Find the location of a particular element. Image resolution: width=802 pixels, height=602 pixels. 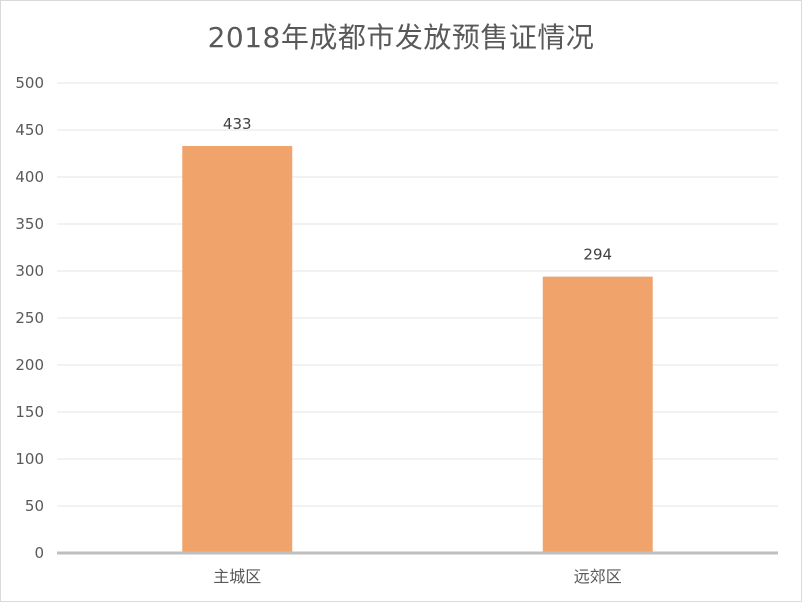

y-tick-label: 500 is located at coordinates (29, 83).